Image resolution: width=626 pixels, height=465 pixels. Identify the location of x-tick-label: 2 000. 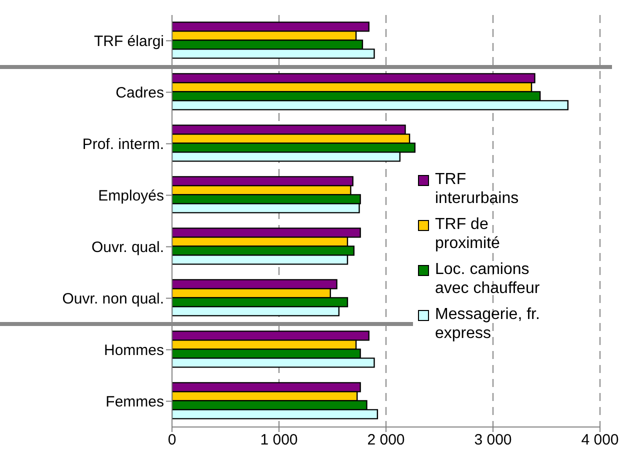
(386, 440).